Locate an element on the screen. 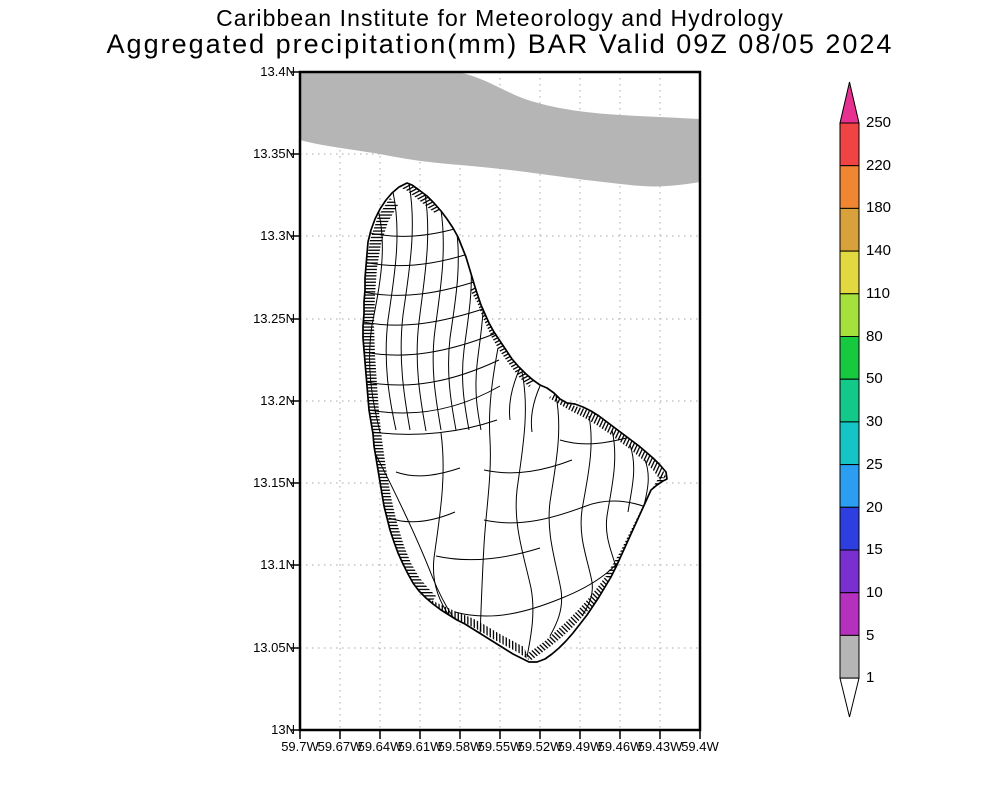  colorbar-tick-label: 1 is located at coordinates (870, 677).